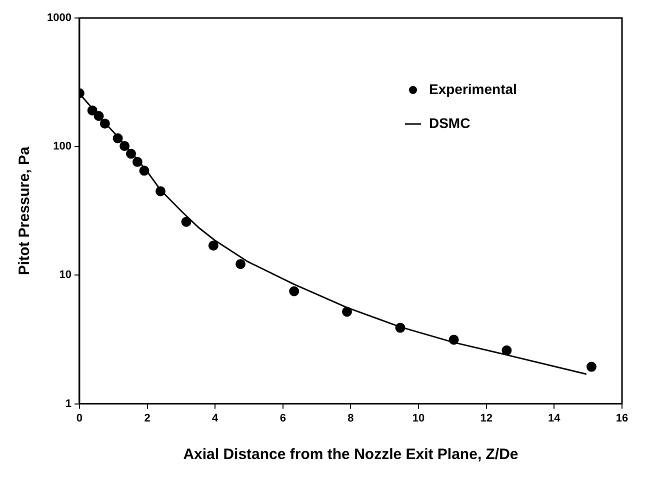 Image resolution: width=654 pixels, height=480 pixels. What do you see at coordinates (622, 418) in the screenshot?
I see `x-tick-label: 16` at bounding box center [622, 418].